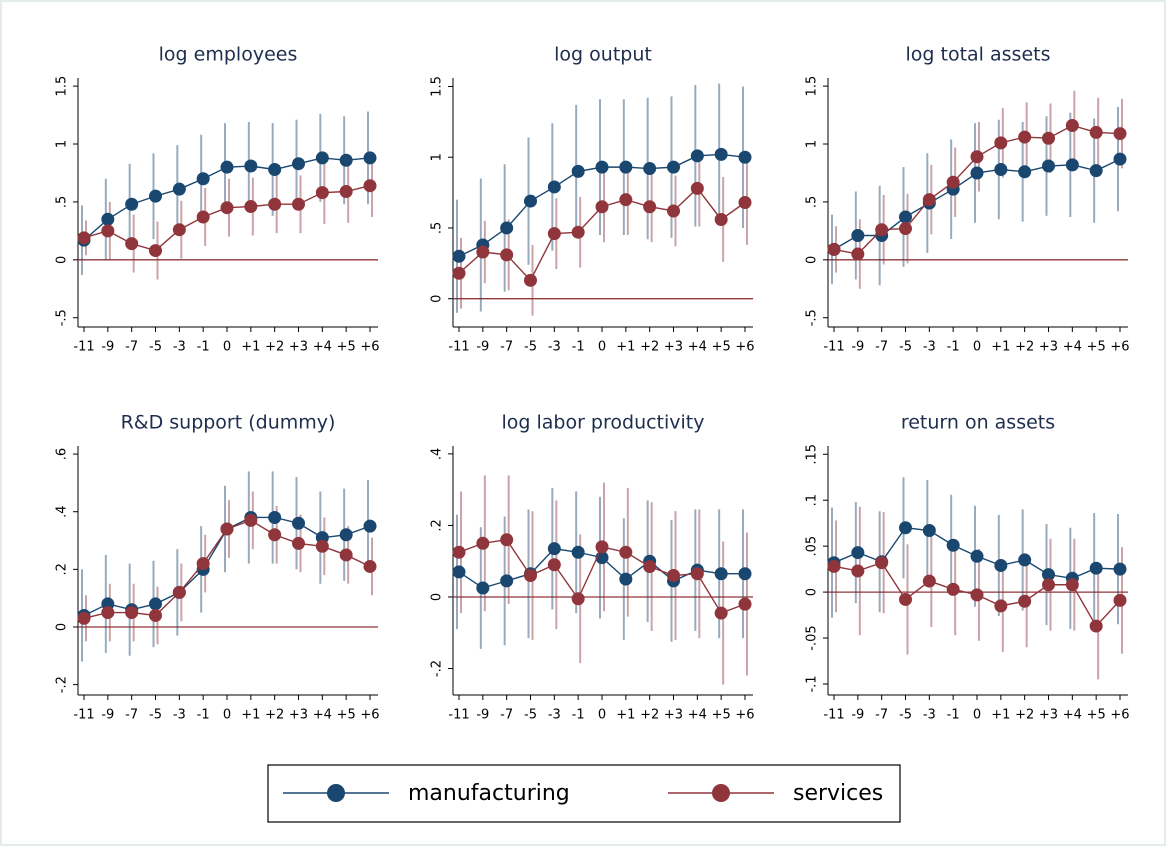 This screenshot has height=846, width=1166. Describe the element at coordinates (744, 347) in the screenshot. I see `x-tick-label: +6` at that location.